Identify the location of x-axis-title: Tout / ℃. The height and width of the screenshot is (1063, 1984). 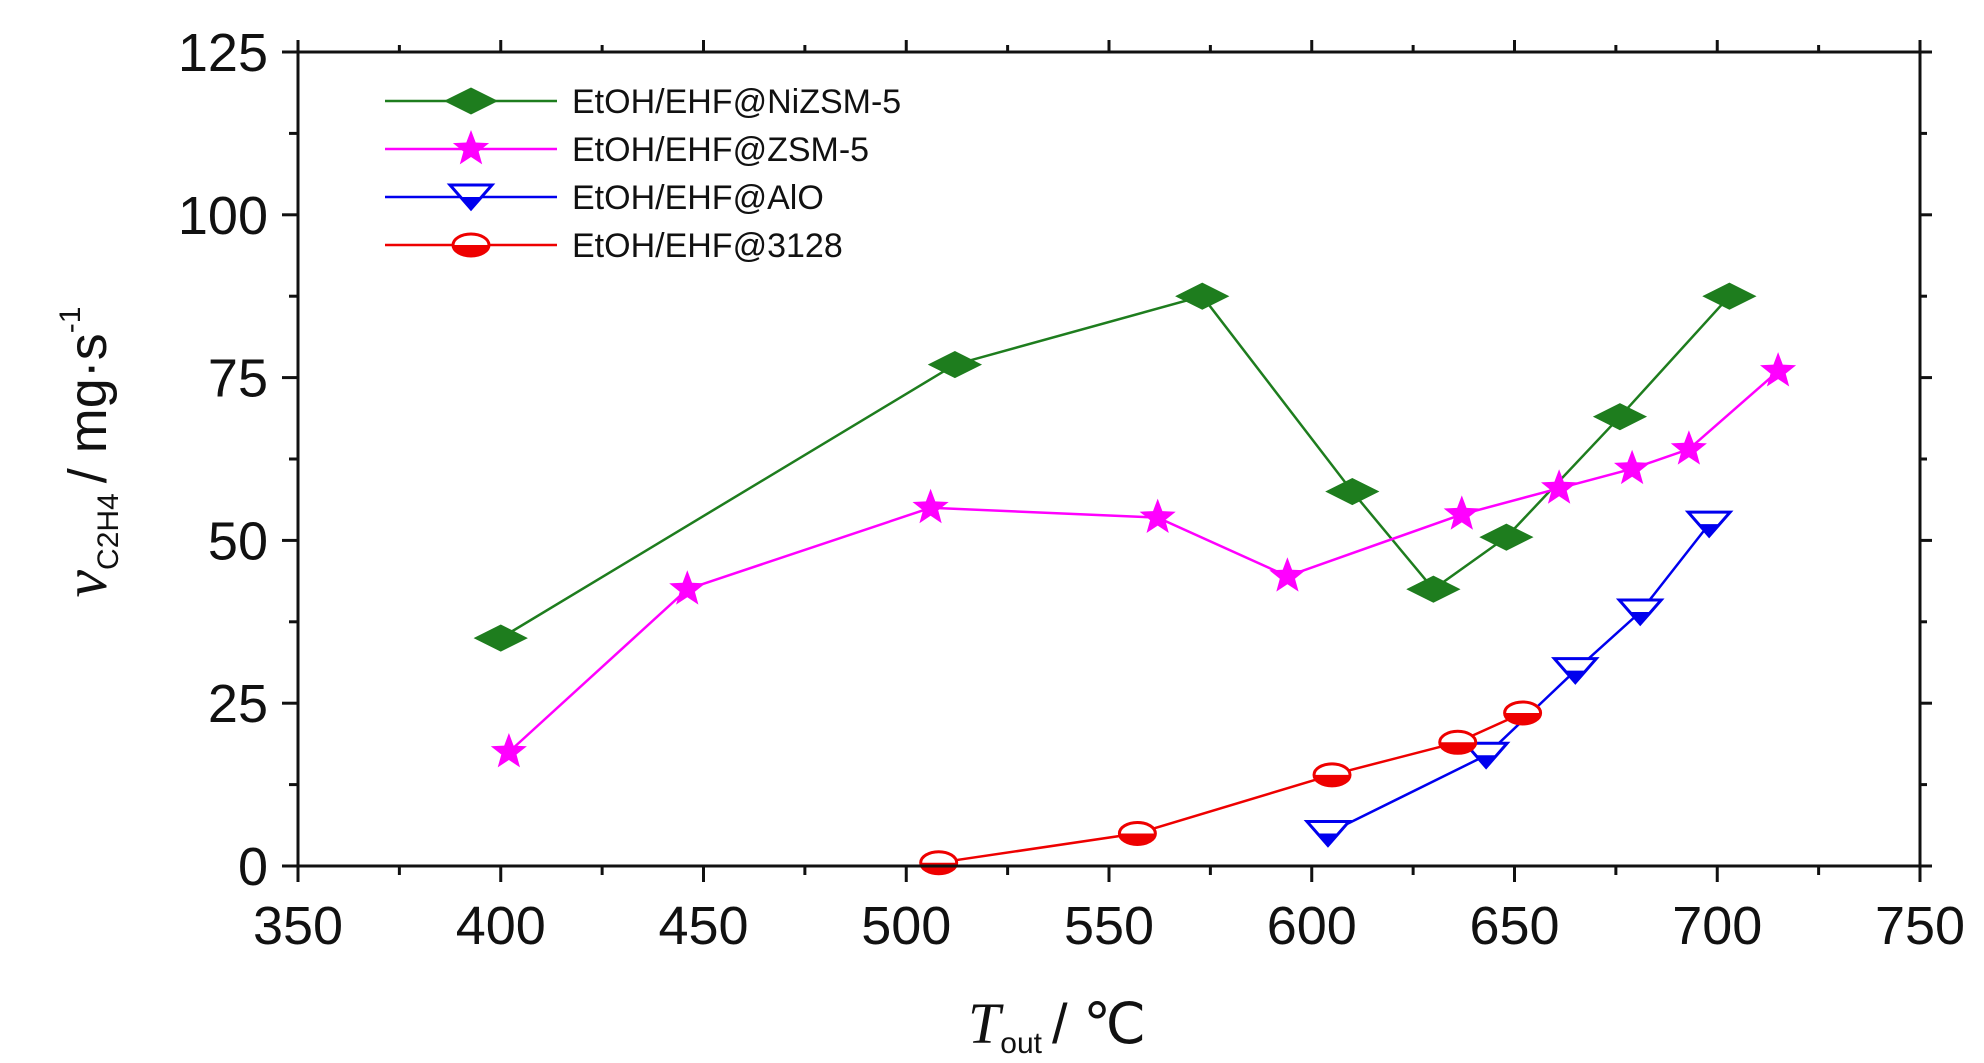
(1057, 1025).